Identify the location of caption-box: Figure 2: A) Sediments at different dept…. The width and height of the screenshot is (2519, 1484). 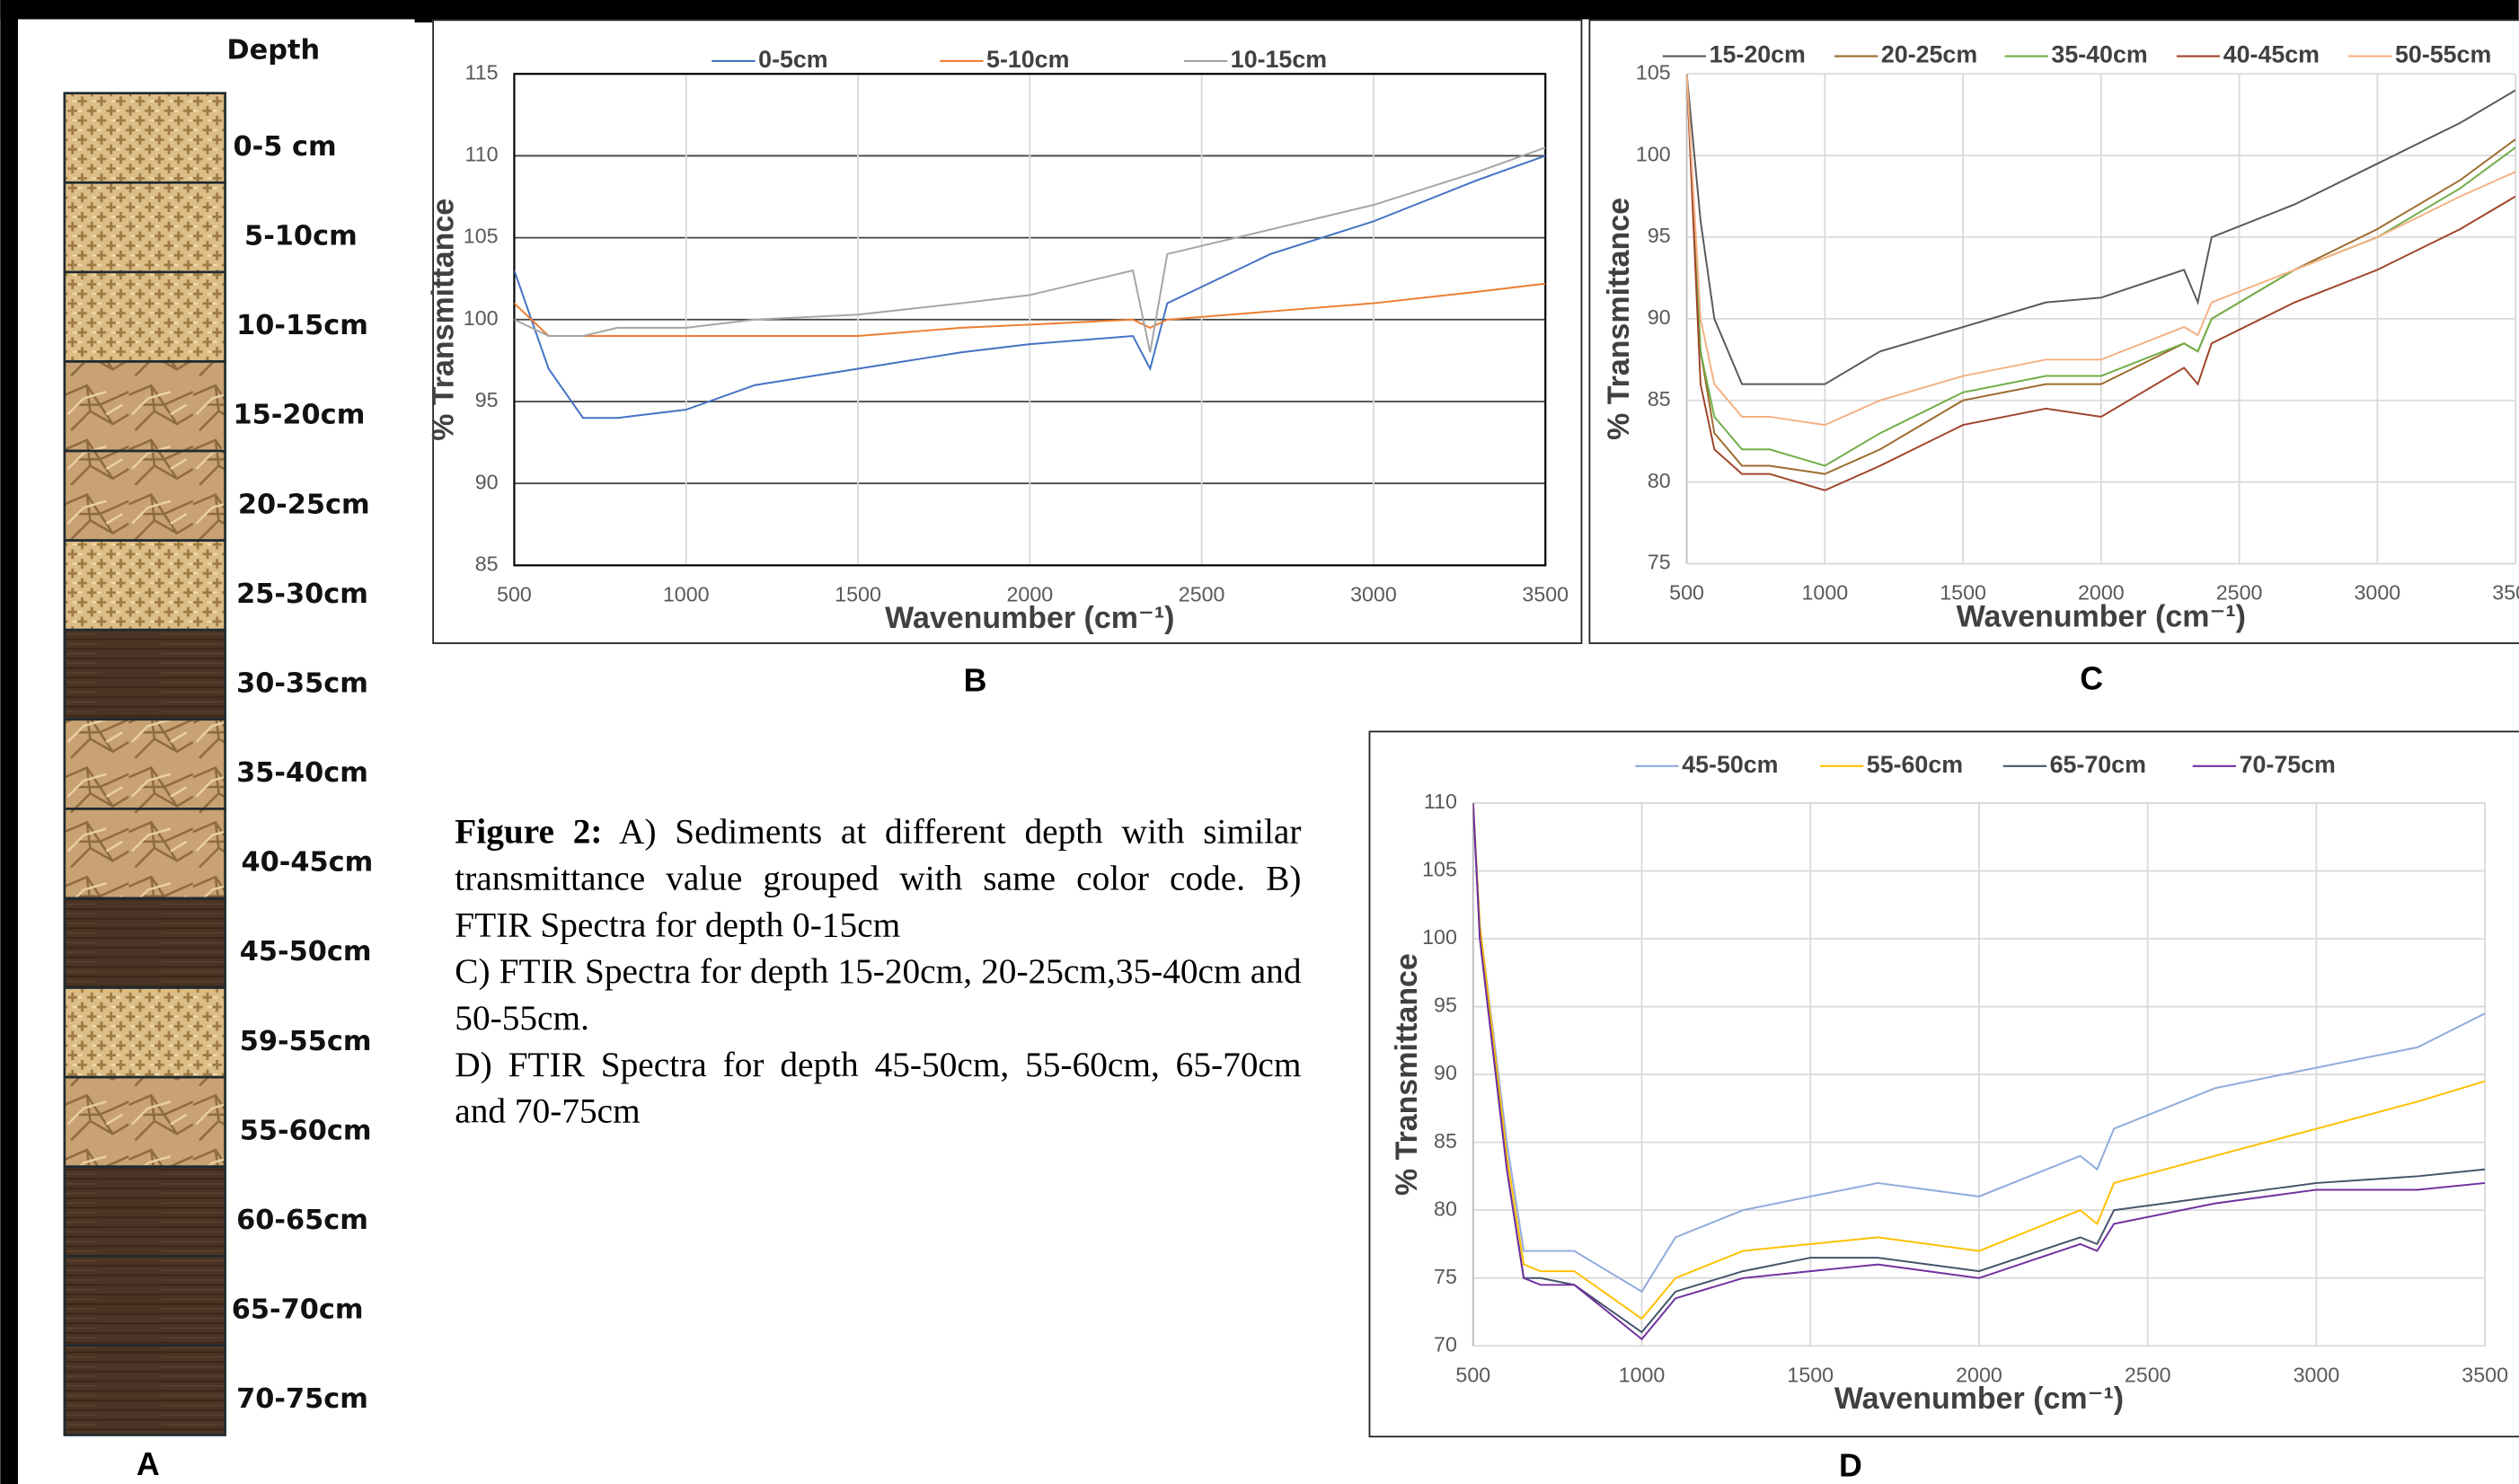
(878, 970).